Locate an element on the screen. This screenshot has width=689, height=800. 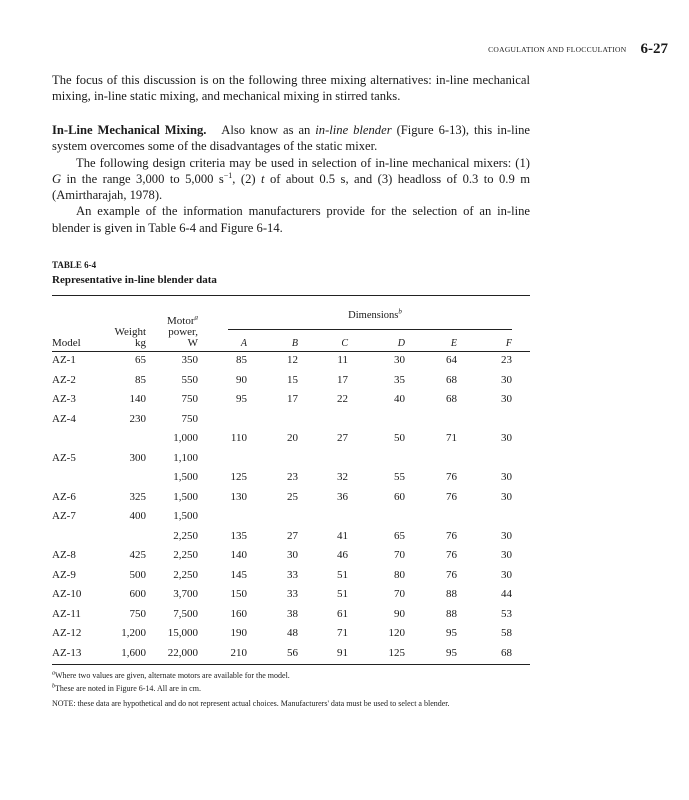
cell-model: AZ-11 is located at coordinates (66, 613).